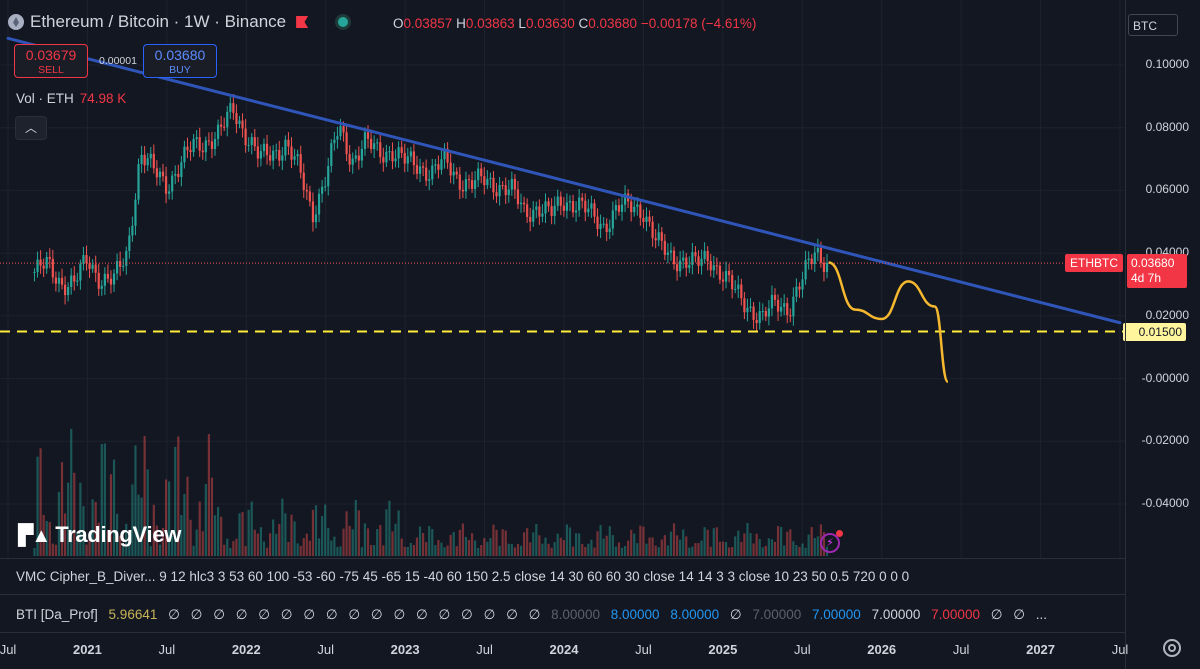 The width and height of the screenshot is (1200, 669). I want to click on time-tick-label: 2025, so click(723, 649).